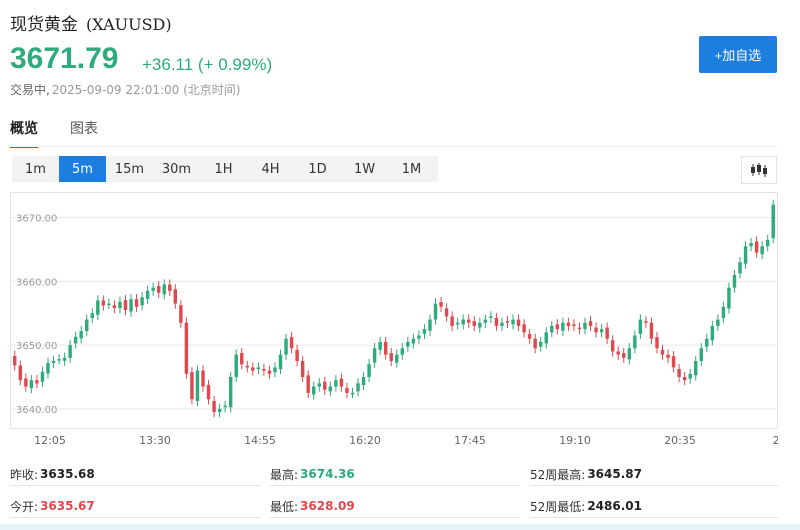  Describe the element at coordinates (155, 440) in the screenshot. I see `x-tick-label: 13:30` at that location.